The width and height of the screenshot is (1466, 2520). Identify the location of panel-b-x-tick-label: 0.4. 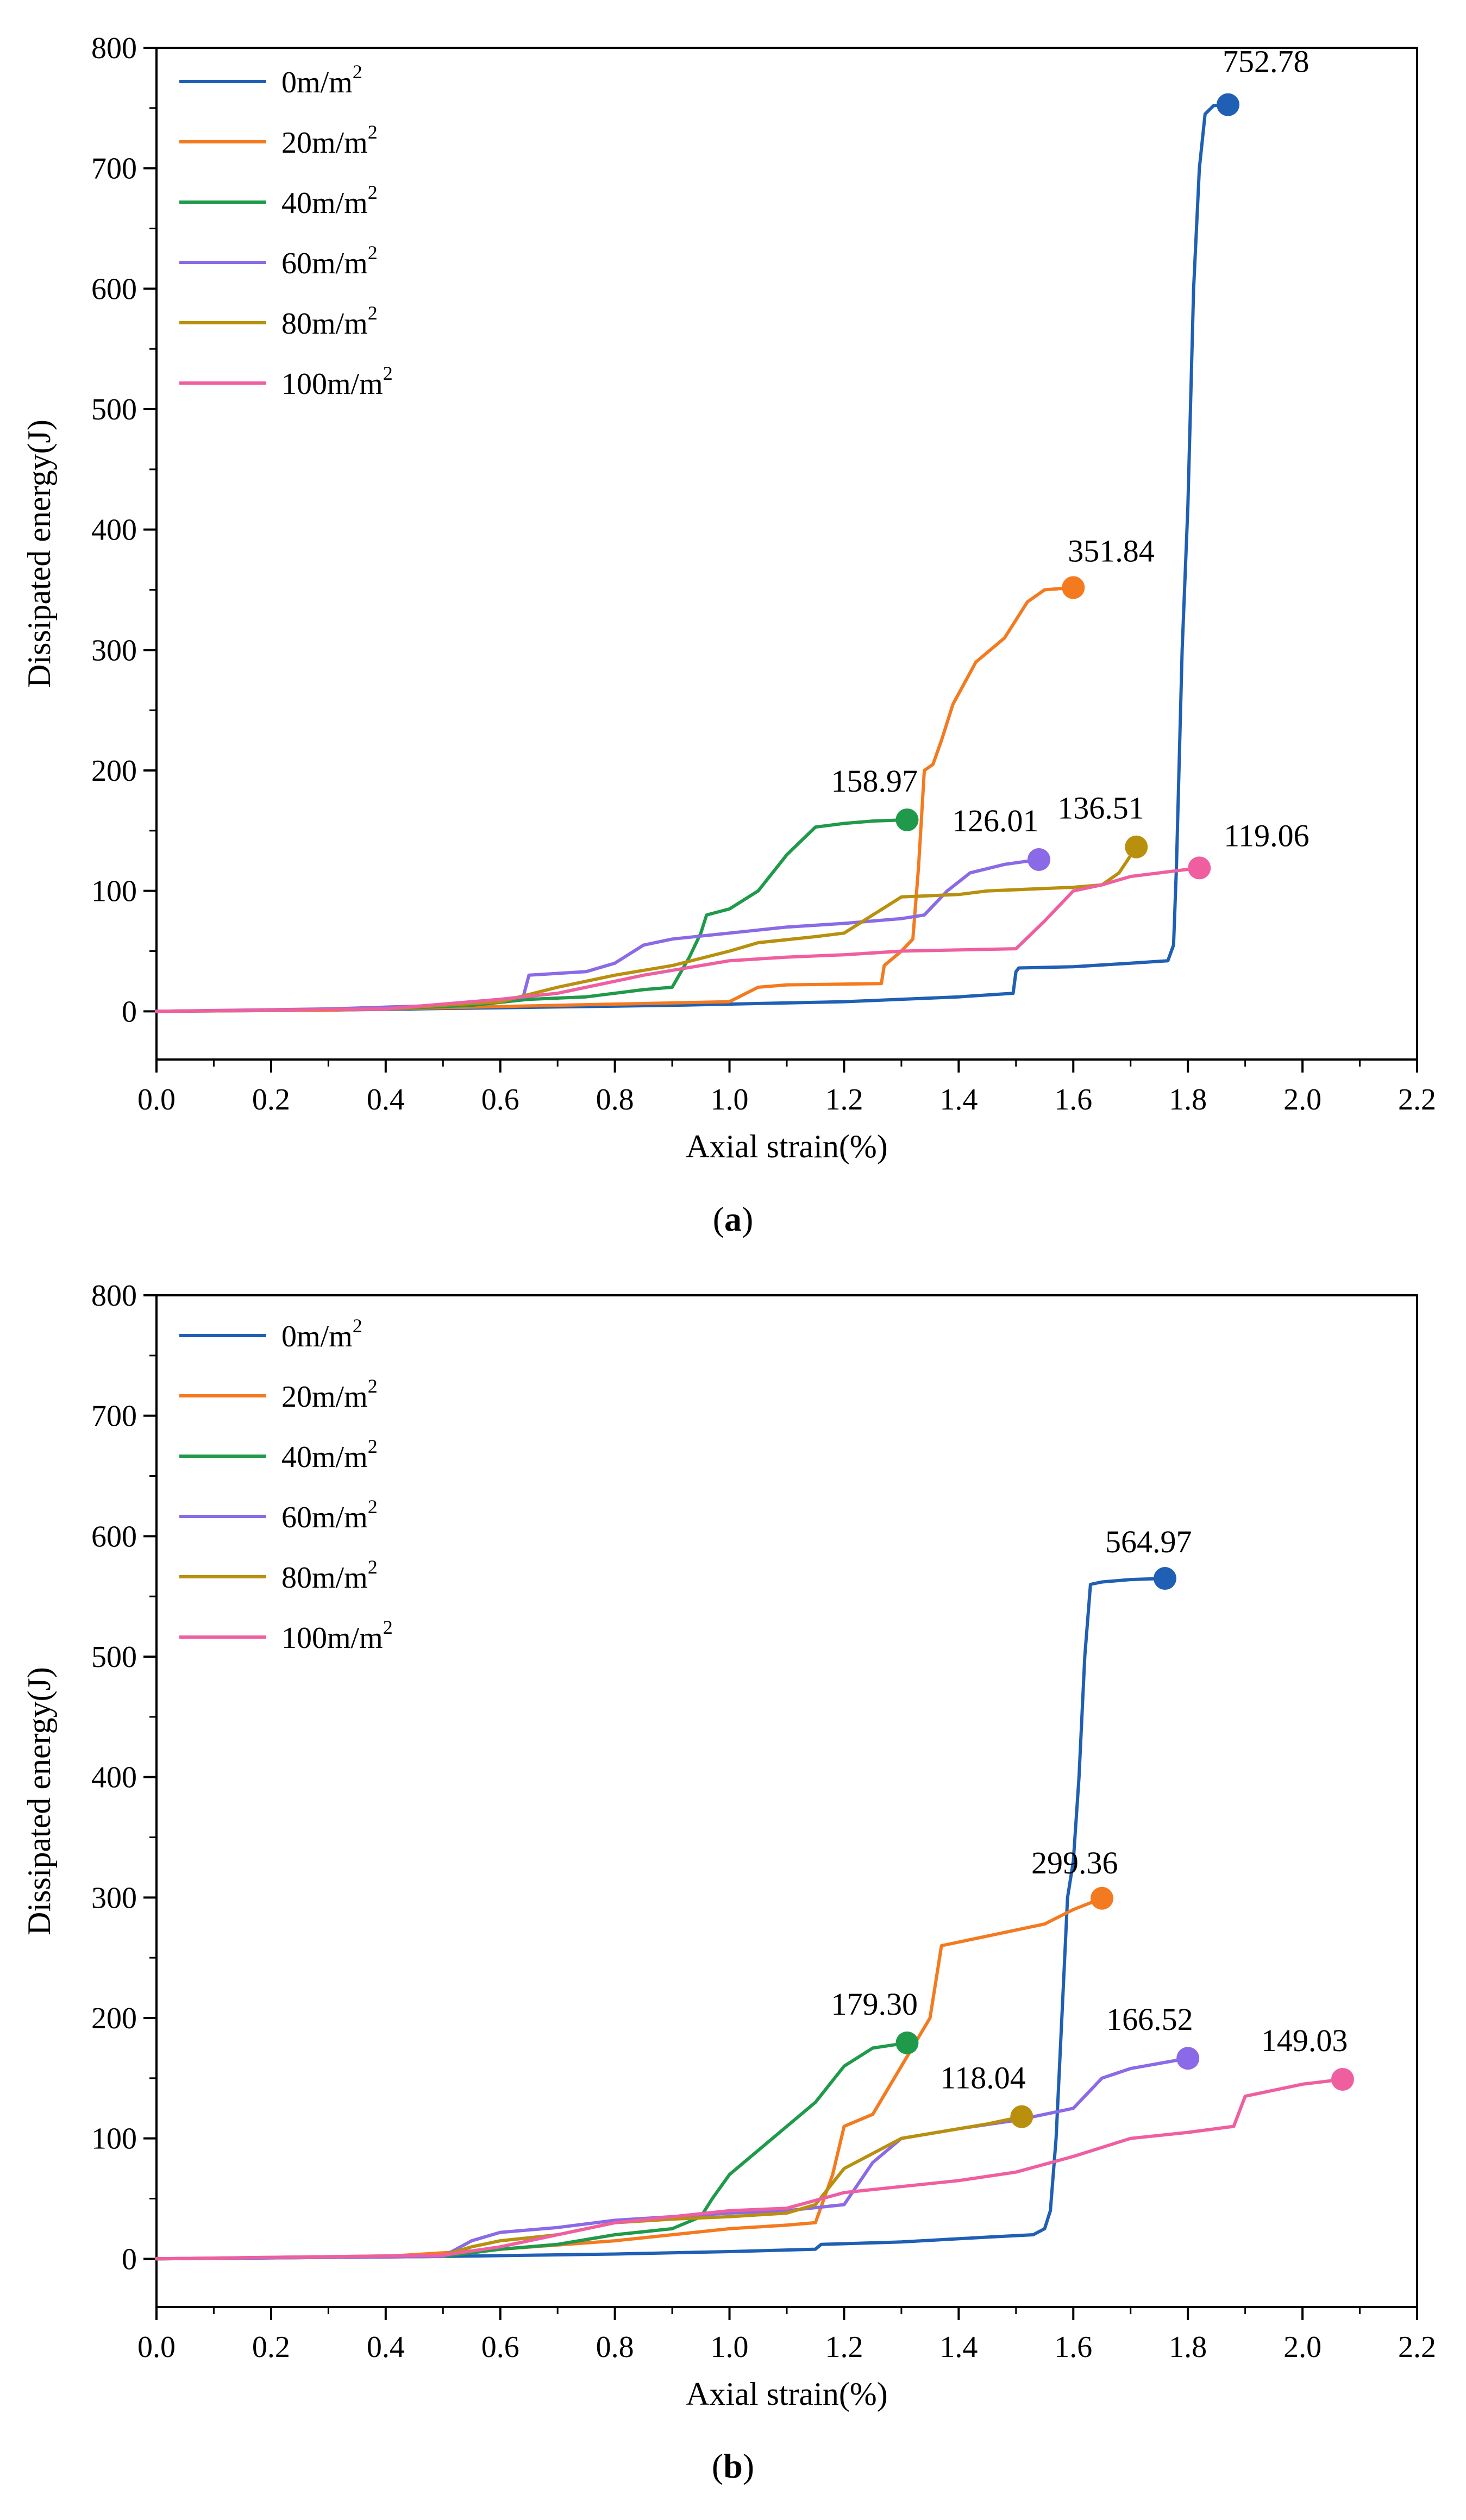
(386, 2347).